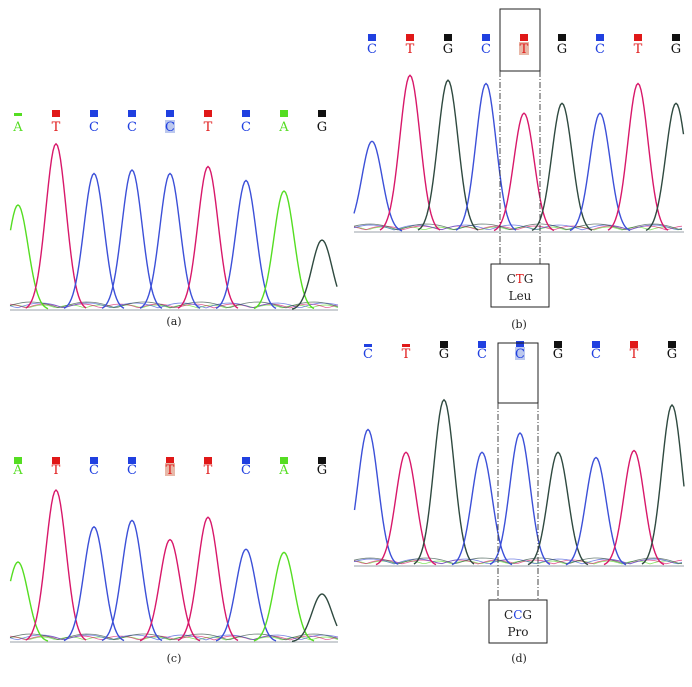 The width and height of the screenshot is (692, 687). Describe the element at coordinates (529, 279) in the screenshot. I see `codon-letter-b-3: G` at that location.